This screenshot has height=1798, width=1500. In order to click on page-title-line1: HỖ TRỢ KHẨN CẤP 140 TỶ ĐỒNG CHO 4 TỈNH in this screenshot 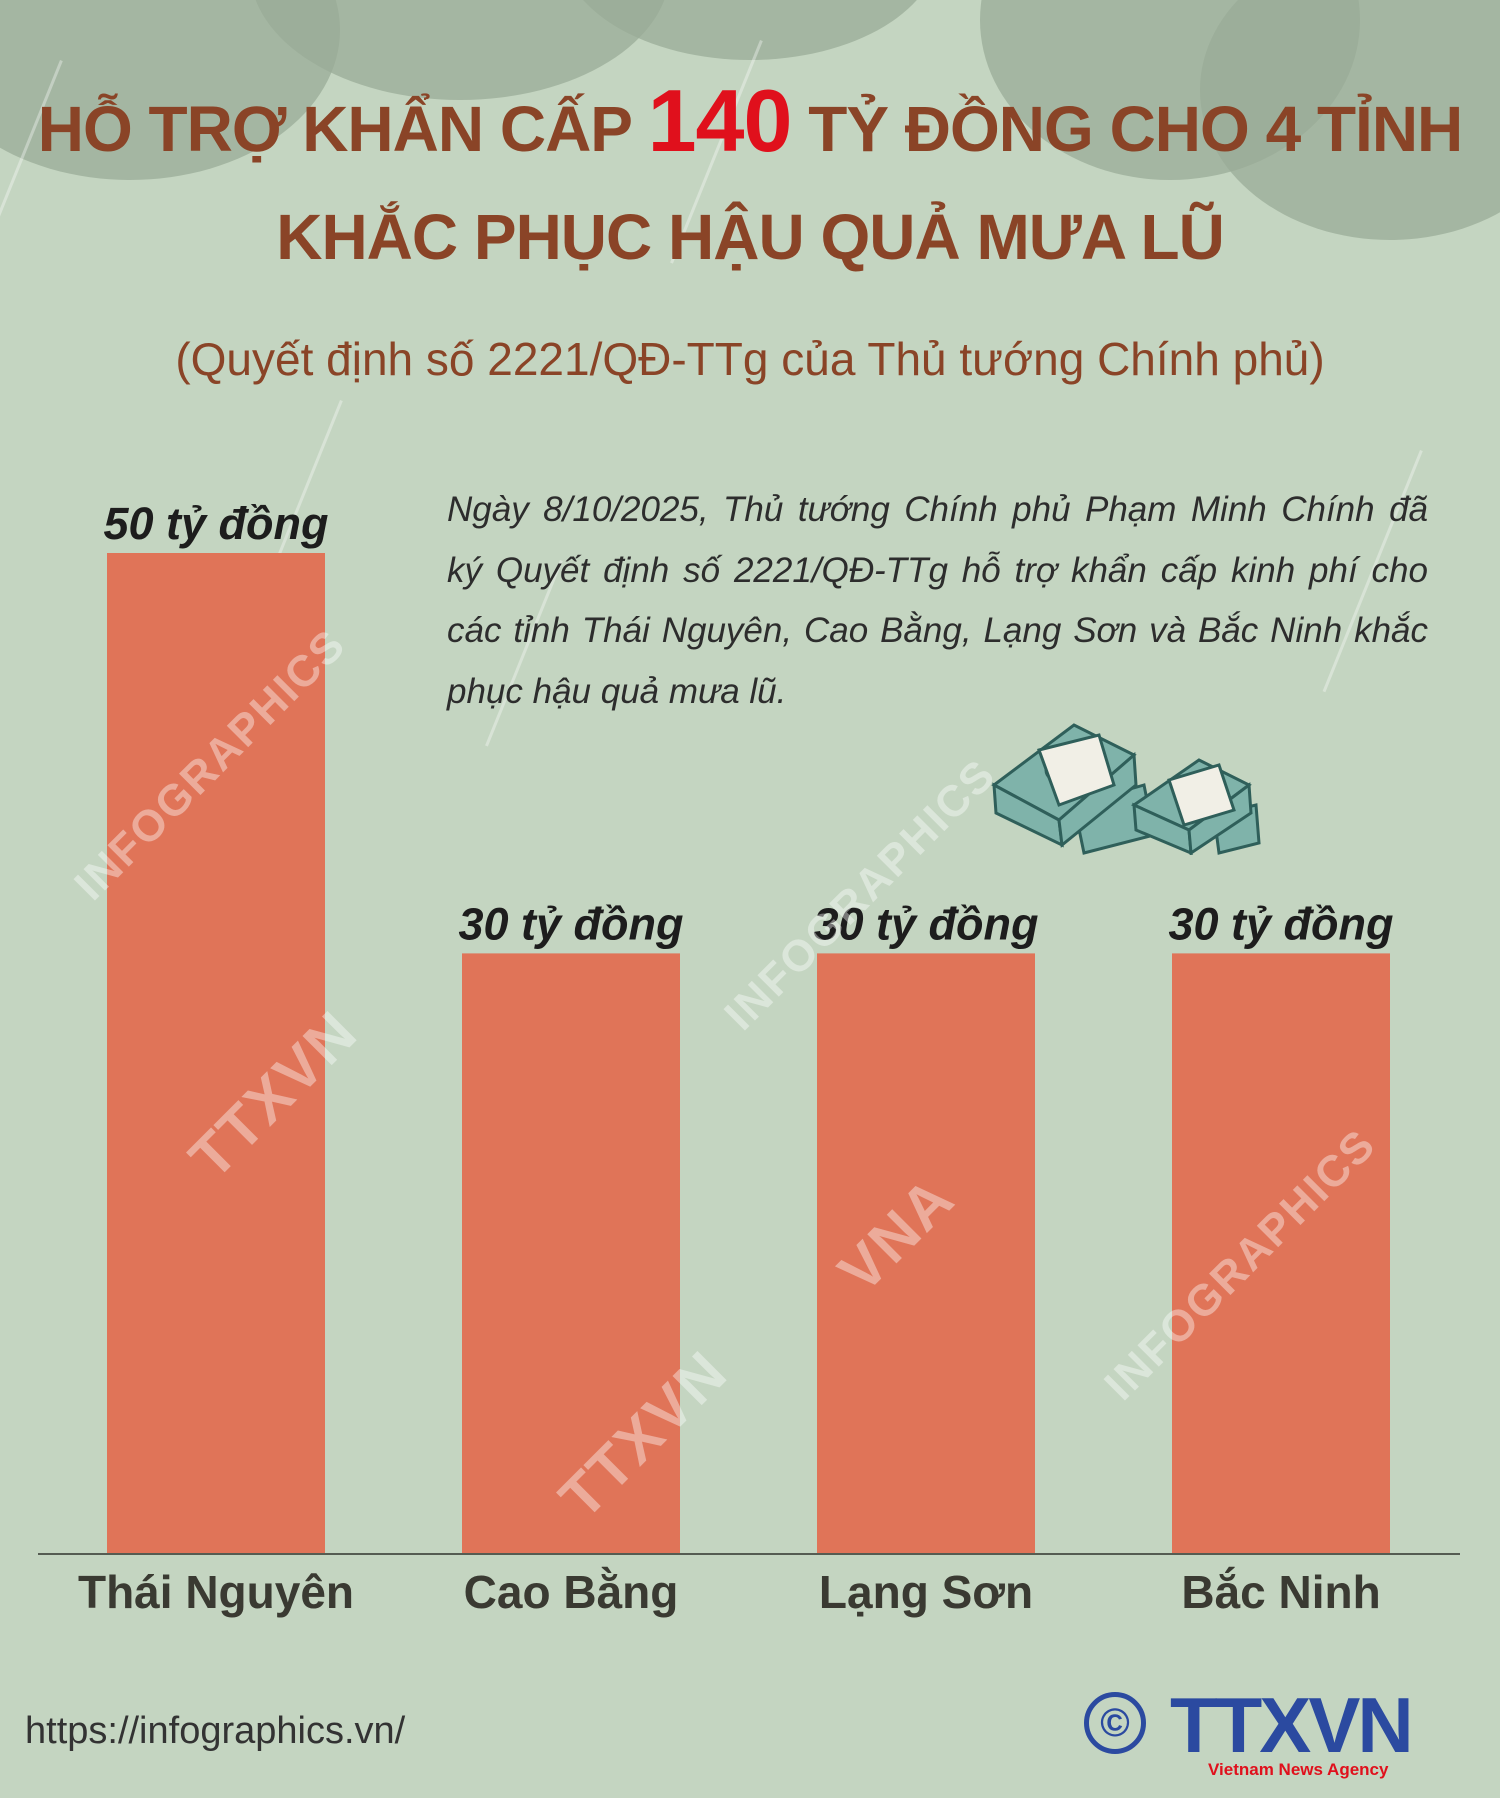, I will do `click(750, 121)`.